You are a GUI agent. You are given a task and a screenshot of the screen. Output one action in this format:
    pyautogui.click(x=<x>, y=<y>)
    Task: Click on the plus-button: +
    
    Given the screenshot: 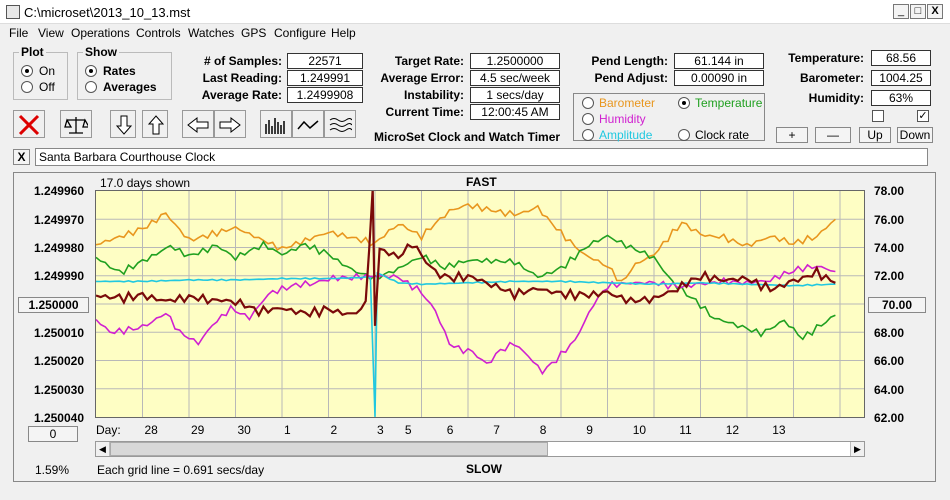 What is the action you would take?
    pyautogui.click(x=792, y=135)
    